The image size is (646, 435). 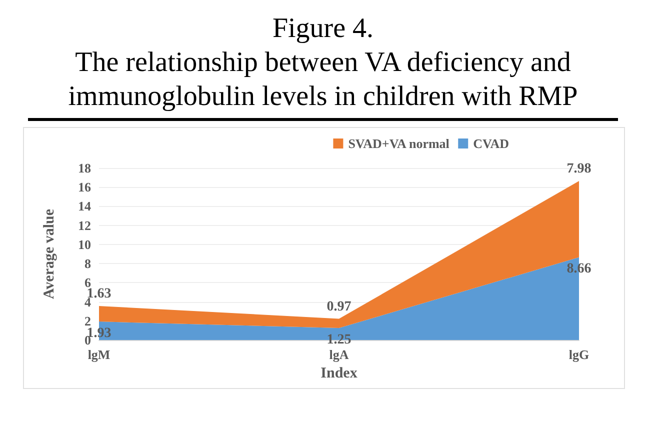 I want to click on y-tick-label: 8, so click(x=88, y=264).